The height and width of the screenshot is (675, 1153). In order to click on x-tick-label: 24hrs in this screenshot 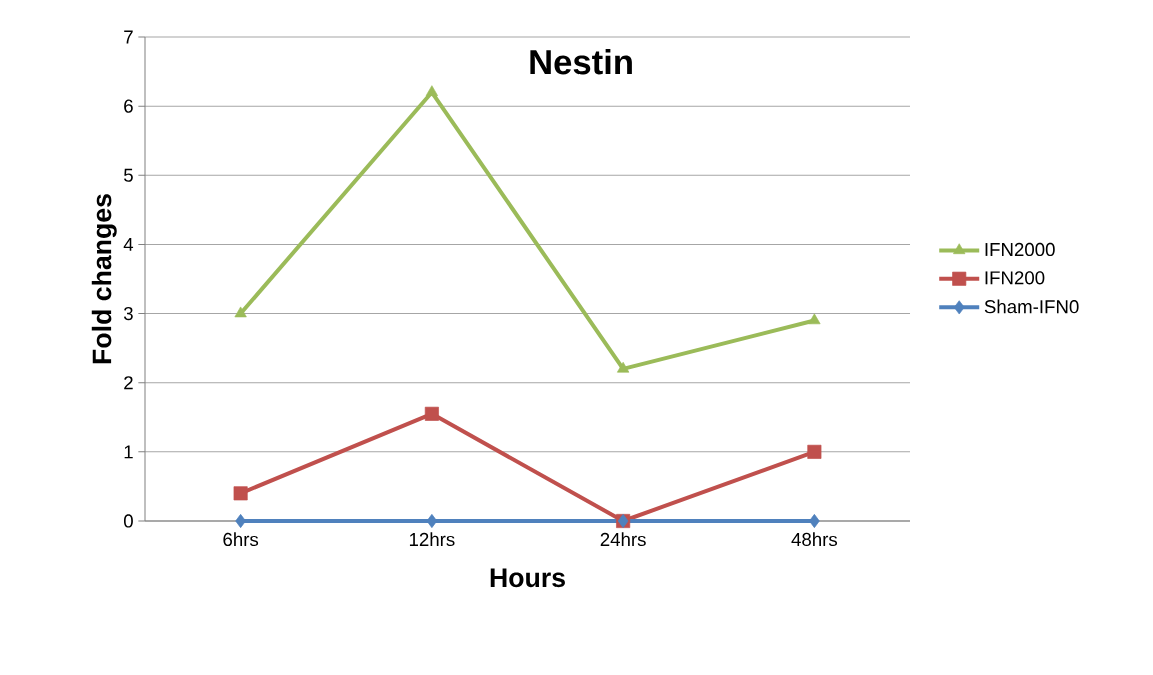, I will do `click(623, 539)`.